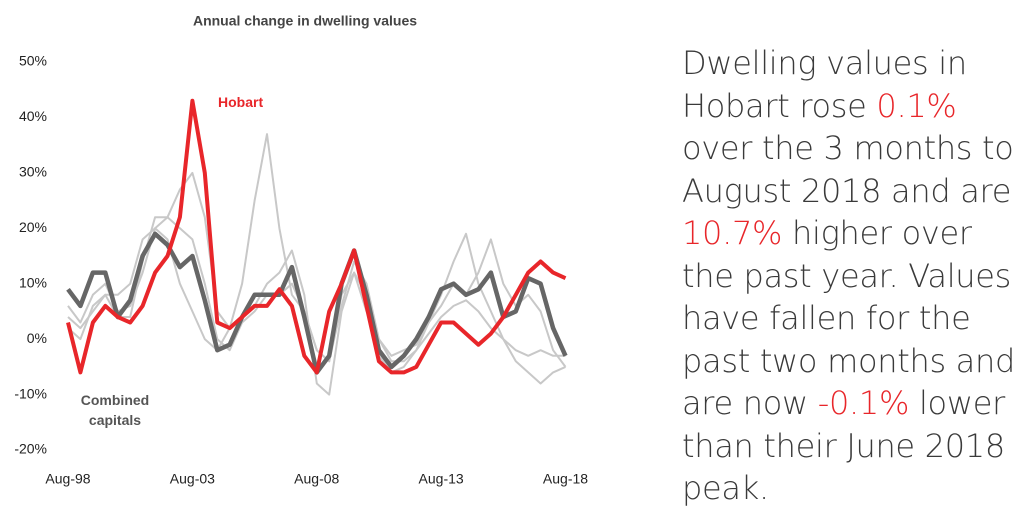 The height and width of the screenshot is (520, 1024). Describe the element at coordinates (192, 479) in the screenshot. I see `x-tick-label: Aug-03` at that location.